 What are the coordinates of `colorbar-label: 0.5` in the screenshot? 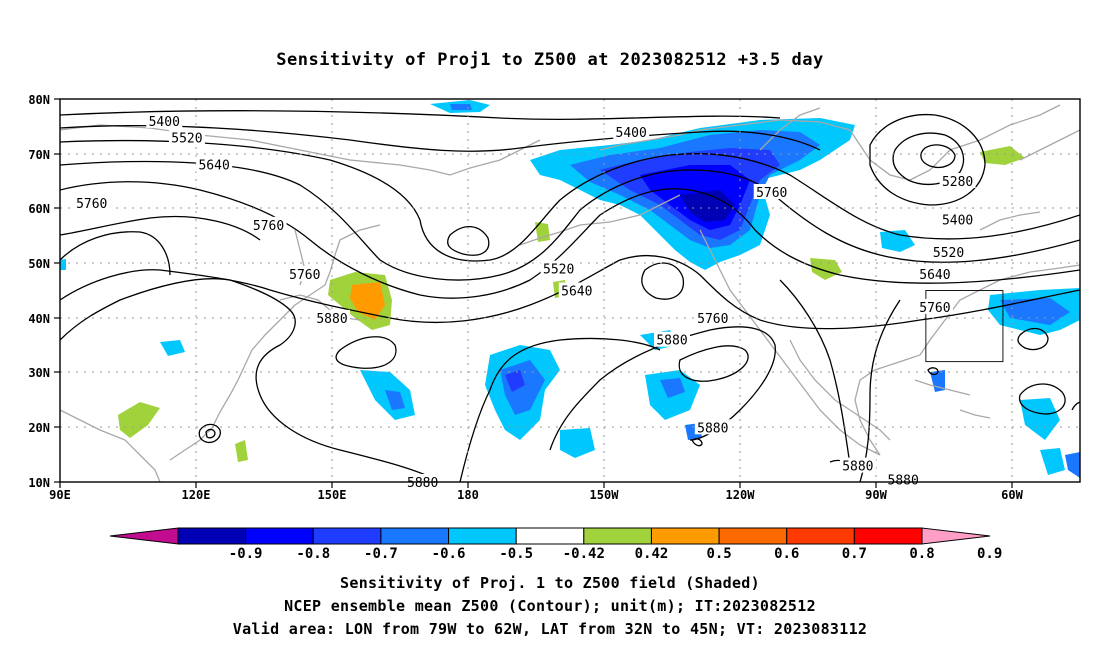 It's located at (718, 554).